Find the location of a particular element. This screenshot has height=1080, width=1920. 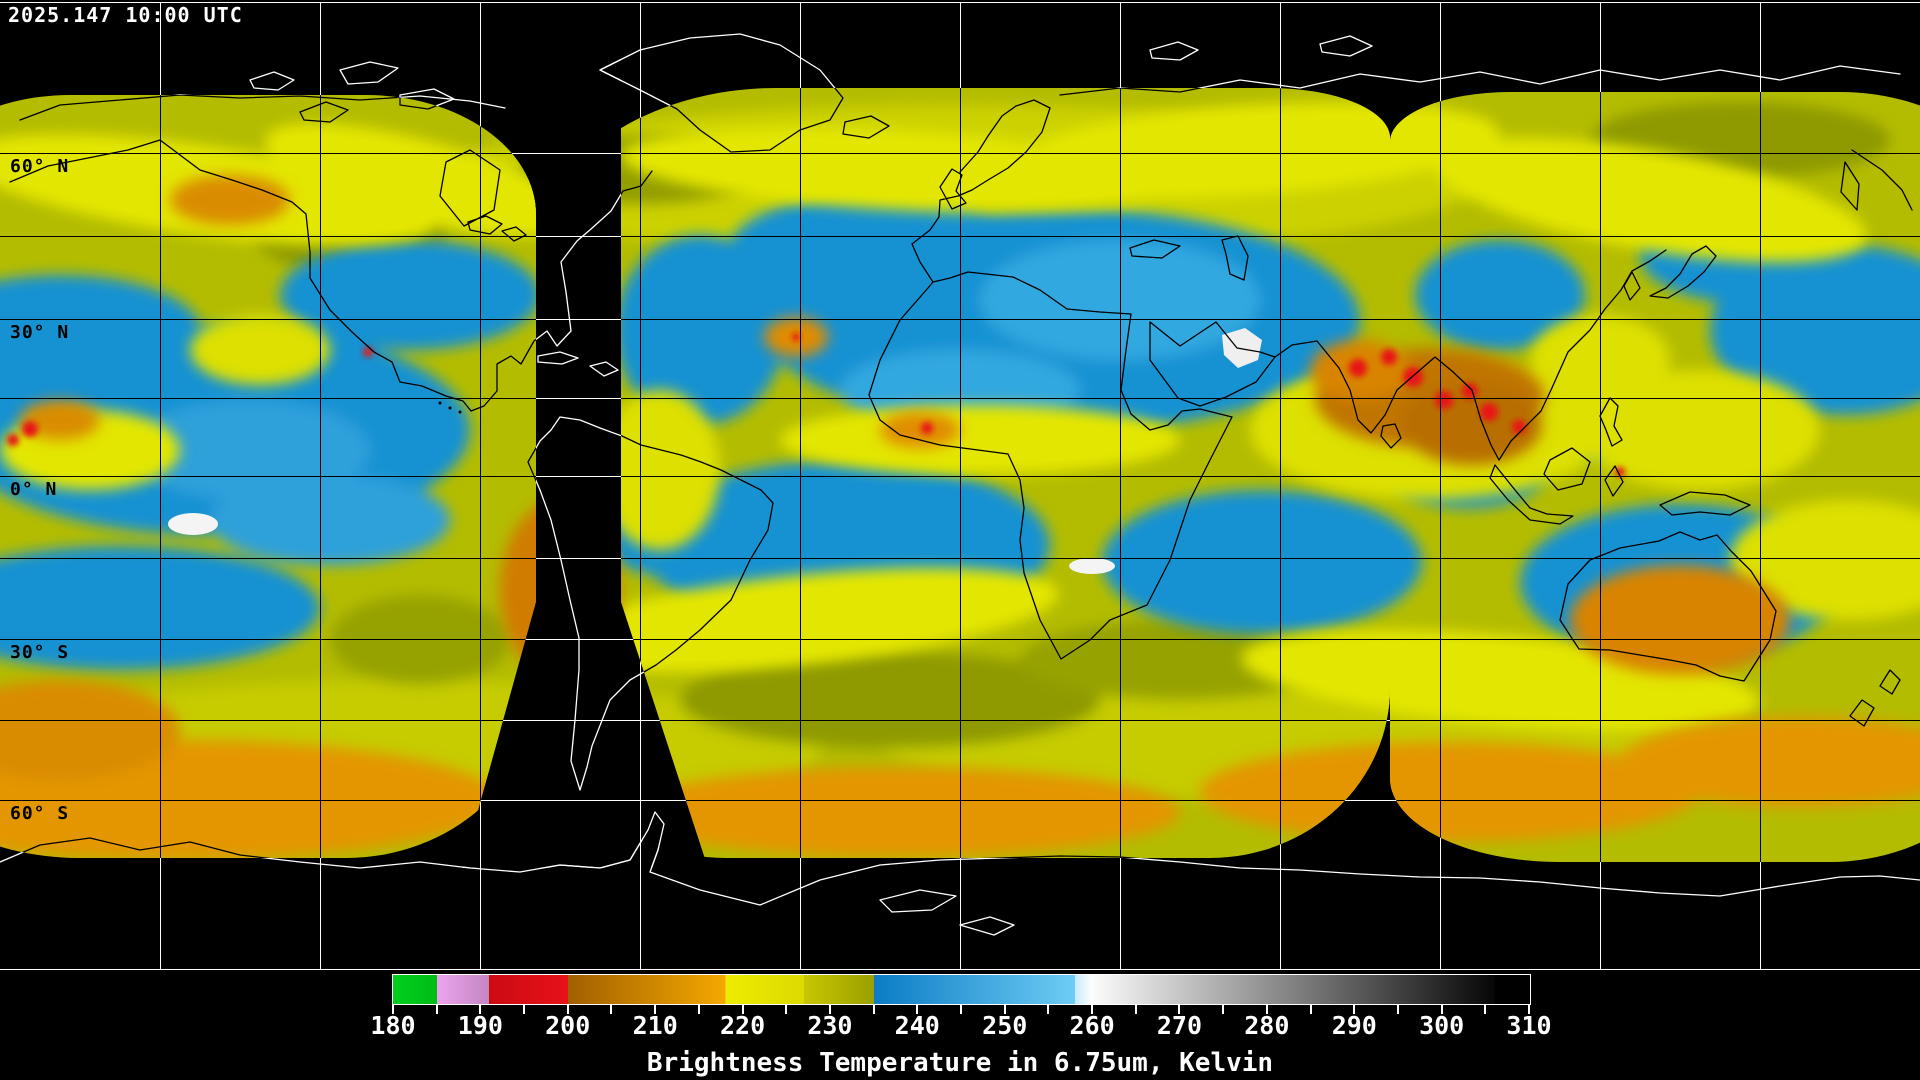

colorbar-gradient is located at coordinates (961, 989).